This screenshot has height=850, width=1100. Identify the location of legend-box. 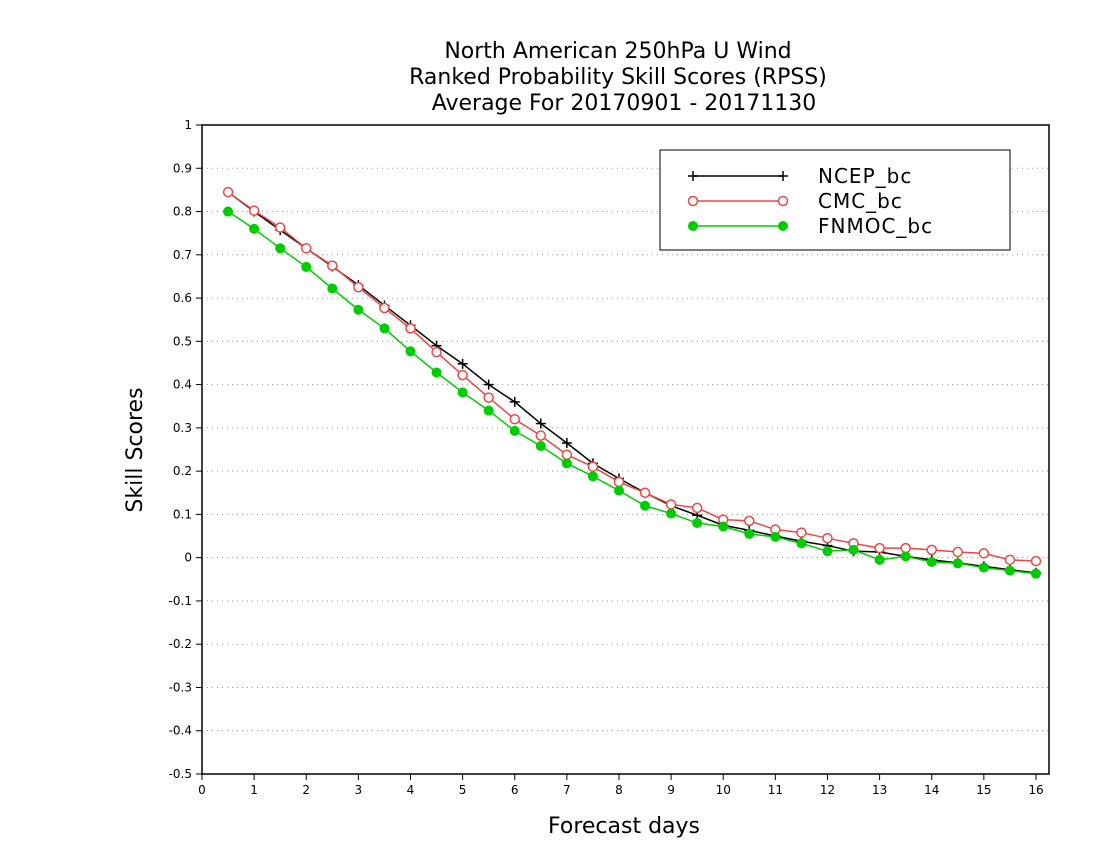
(835, 200).